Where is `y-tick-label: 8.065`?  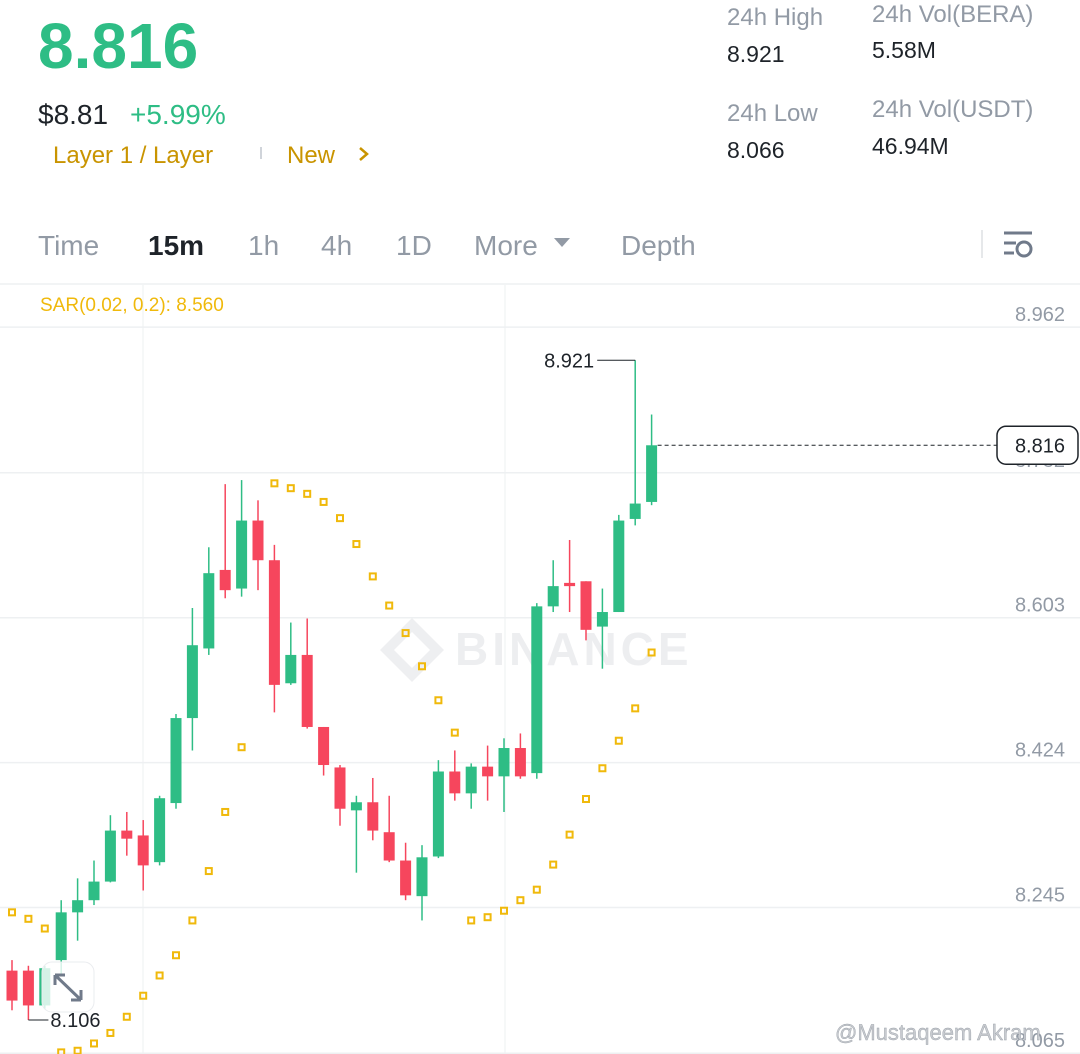 y-tick-label: 8.065 is located at coordinates (1040, 1041).